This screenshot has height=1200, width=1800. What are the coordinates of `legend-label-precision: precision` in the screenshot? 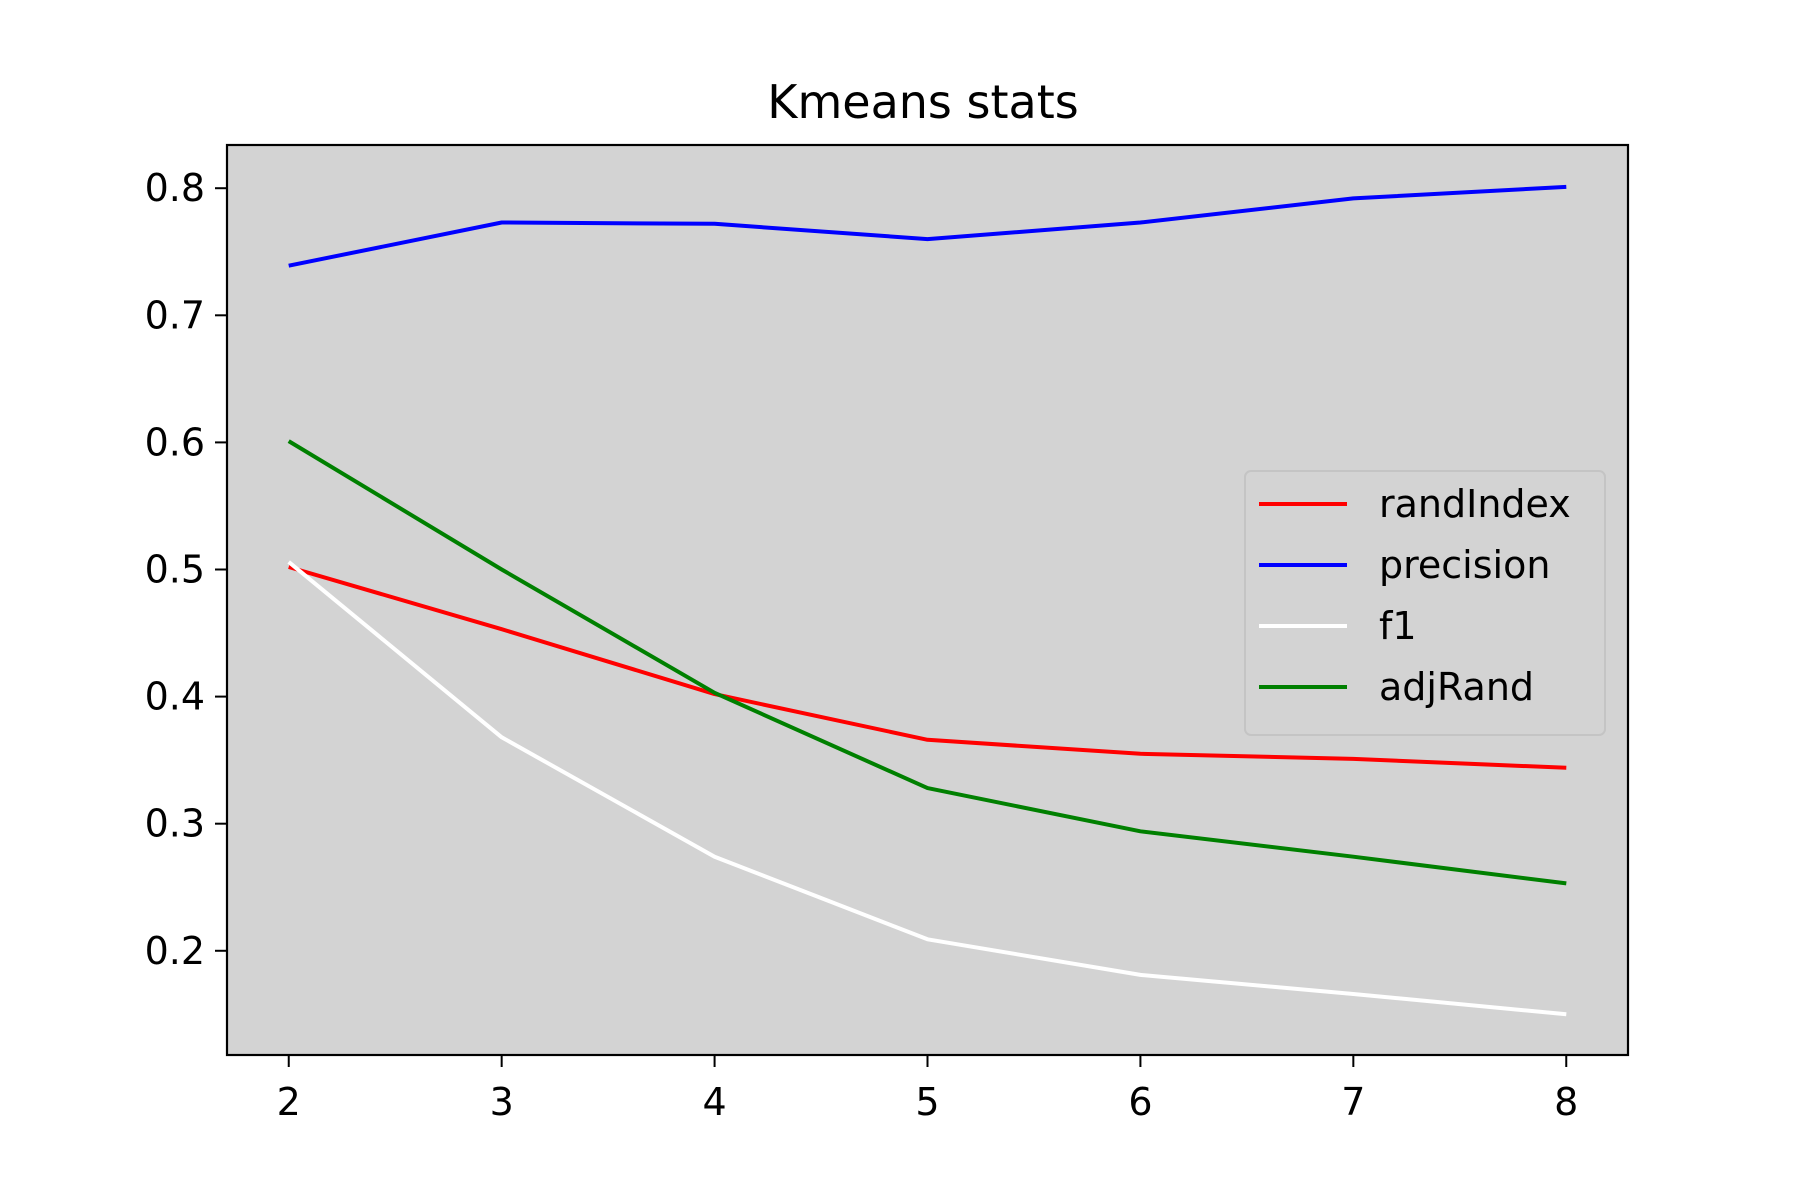 It's located at (1464, 565).